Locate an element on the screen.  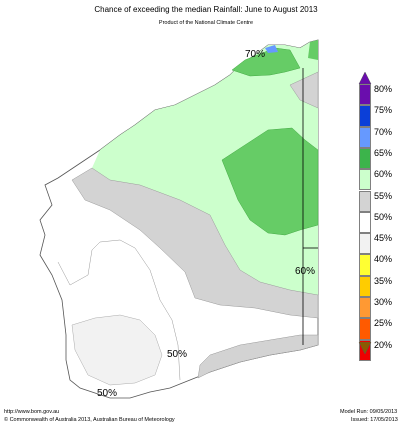
label-50-percent-centre: 50% is located at coordinates (177, 354).